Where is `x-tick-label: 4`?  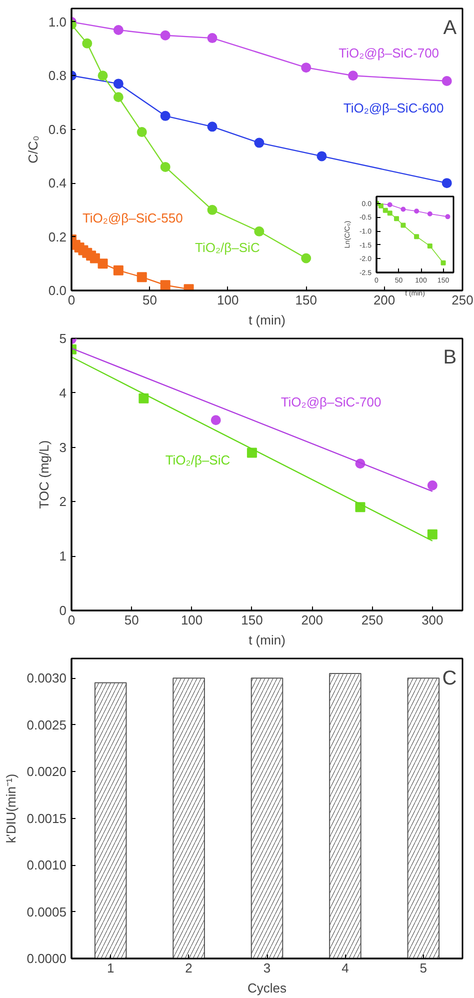 x-tick-label: 4 is located at coordinates (345, 968).